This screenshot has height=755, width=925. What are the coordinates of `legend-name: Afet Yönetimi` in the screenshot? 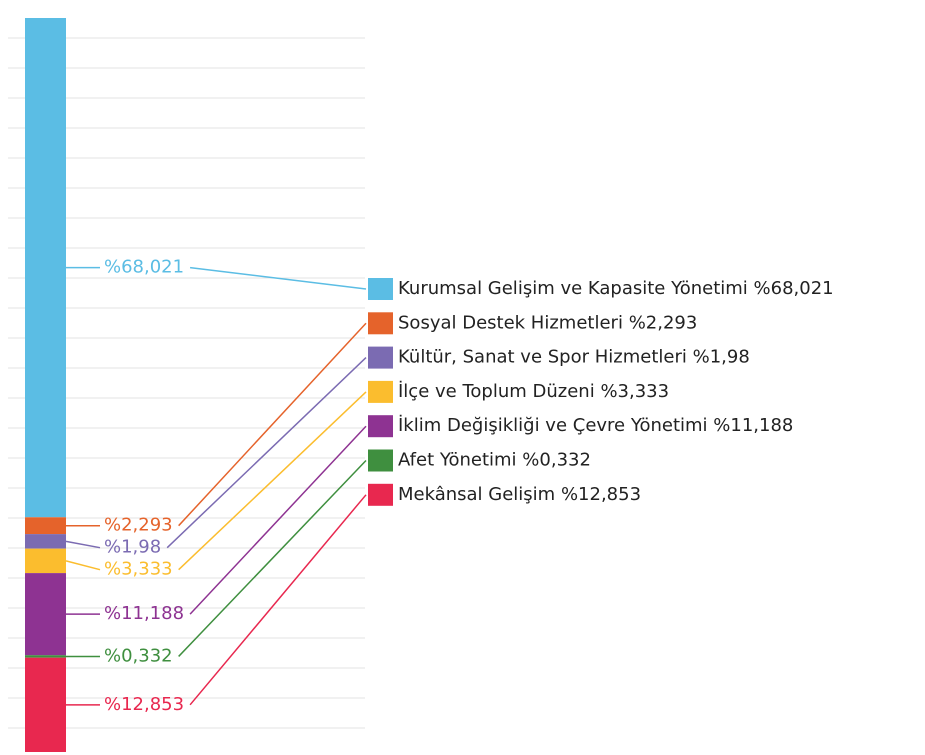 It's located at (457, 460).